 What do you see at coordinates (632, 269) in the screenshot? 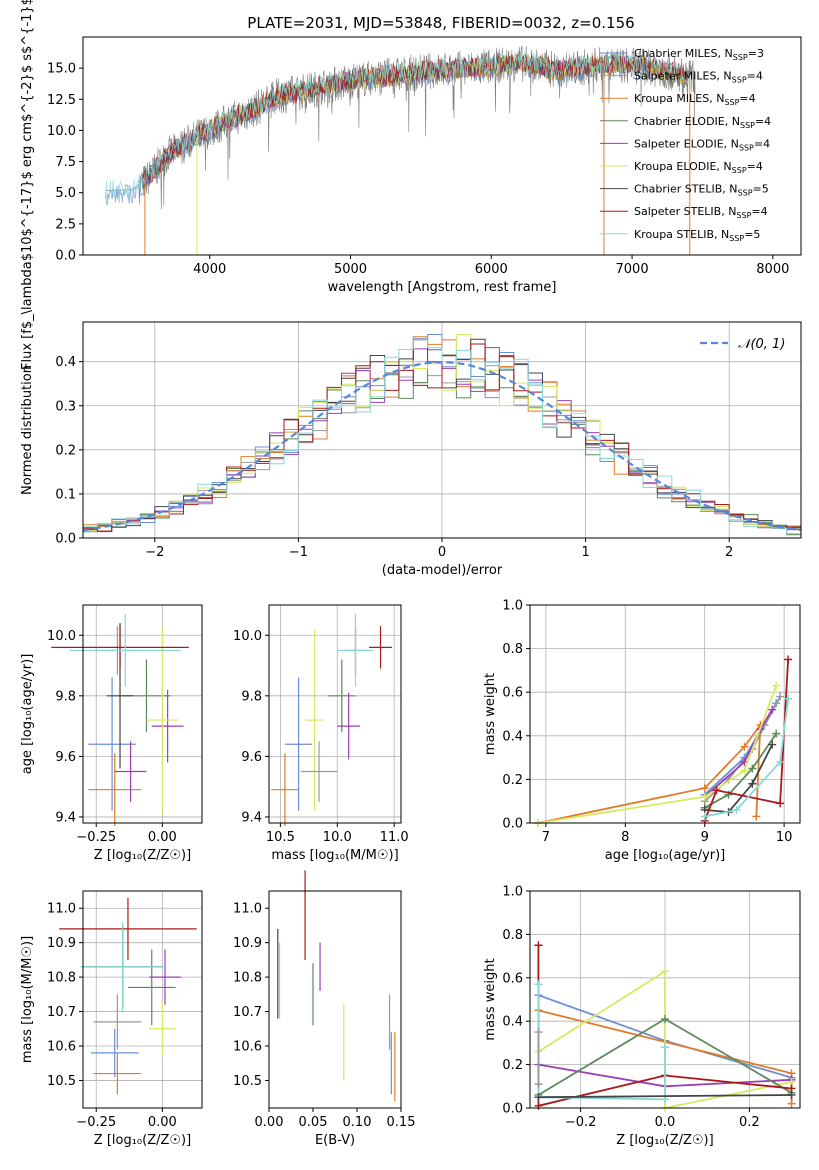
I see `x-tick-label: 7000` at bounding box center [632, 269].